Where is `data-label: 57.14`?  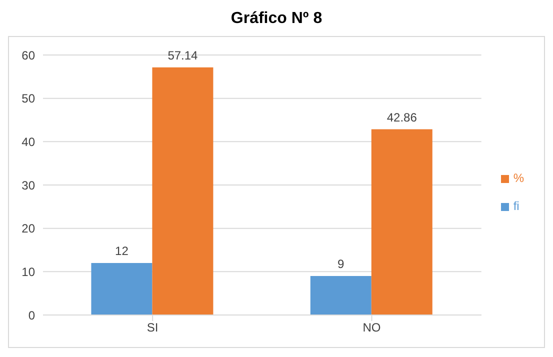 data-label: 57.14 is located at coordinates (183, 55).